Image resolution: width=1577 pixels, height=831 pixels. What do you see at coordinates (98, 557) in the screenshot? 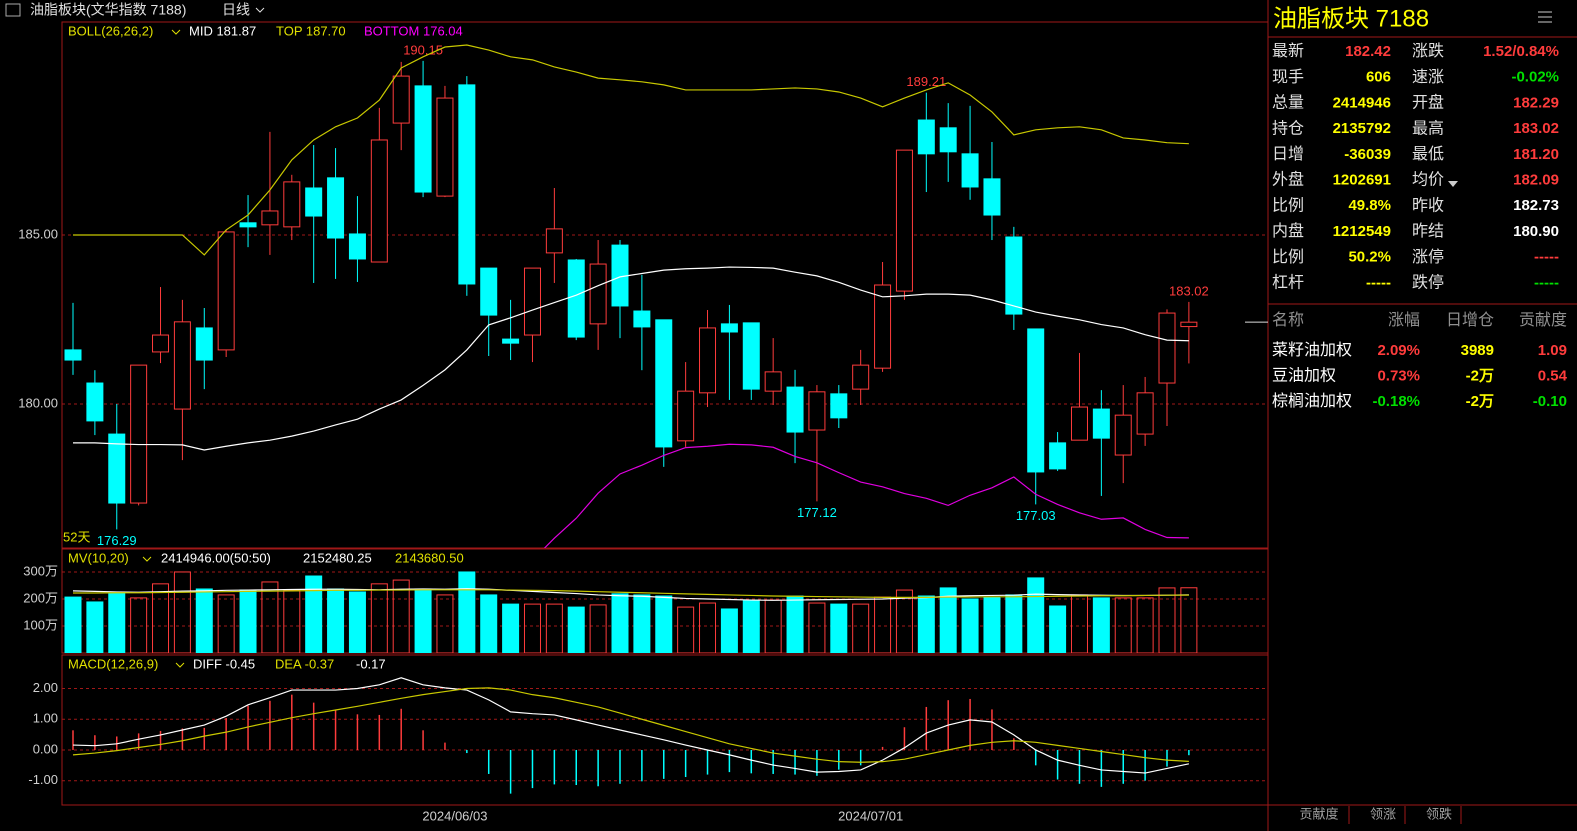
I see `legend-item: MV(10,20)` at bounding box center [98, 557].